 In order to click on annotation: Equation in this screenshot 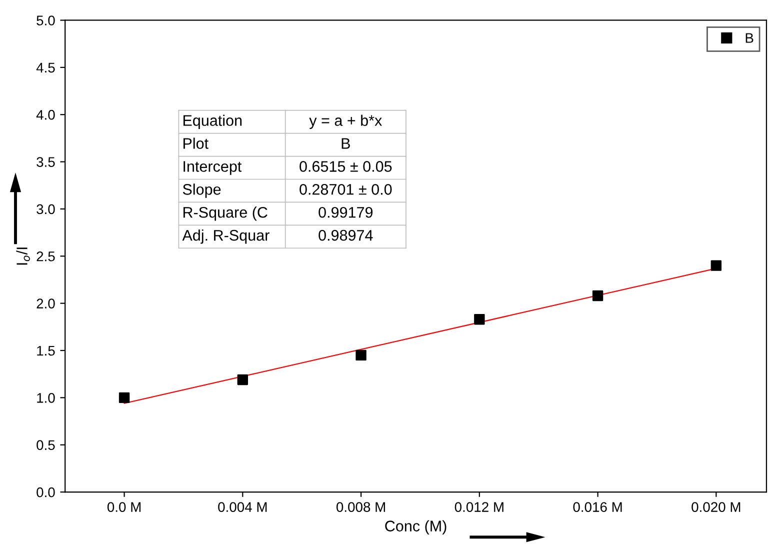, I will do `click(212, 121)`.